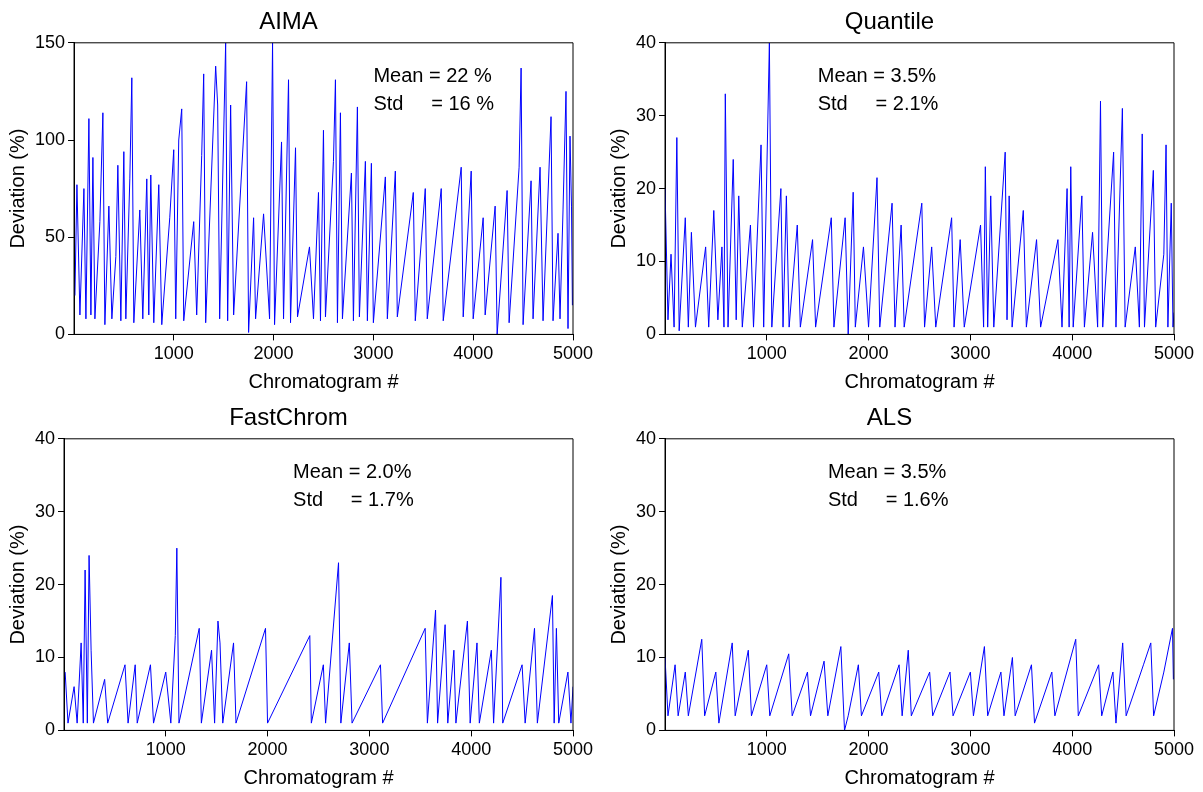 Image resolution: width=1203 pixels, height=792 pixels. What do you see at coordinates (433, 74) in the screenshot?
I see `annotation: Mean = 22 %` at bounding box center [433, 74].